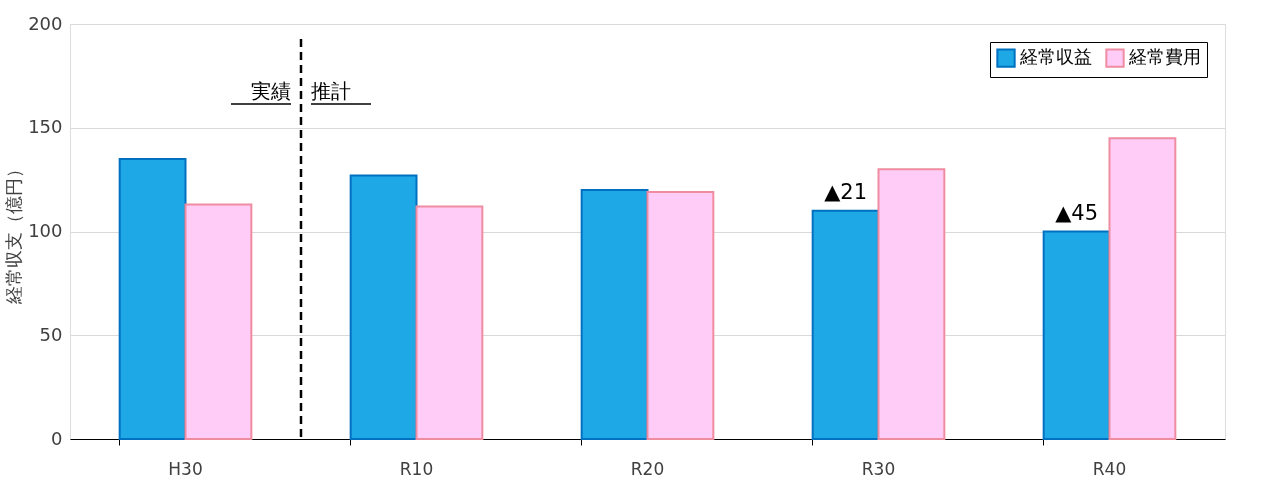 This screenshot has width=1268, height=486. Describe the element at coordinates (51, 334) in the screenshot. I see `y-tick-label: 50` at that location.